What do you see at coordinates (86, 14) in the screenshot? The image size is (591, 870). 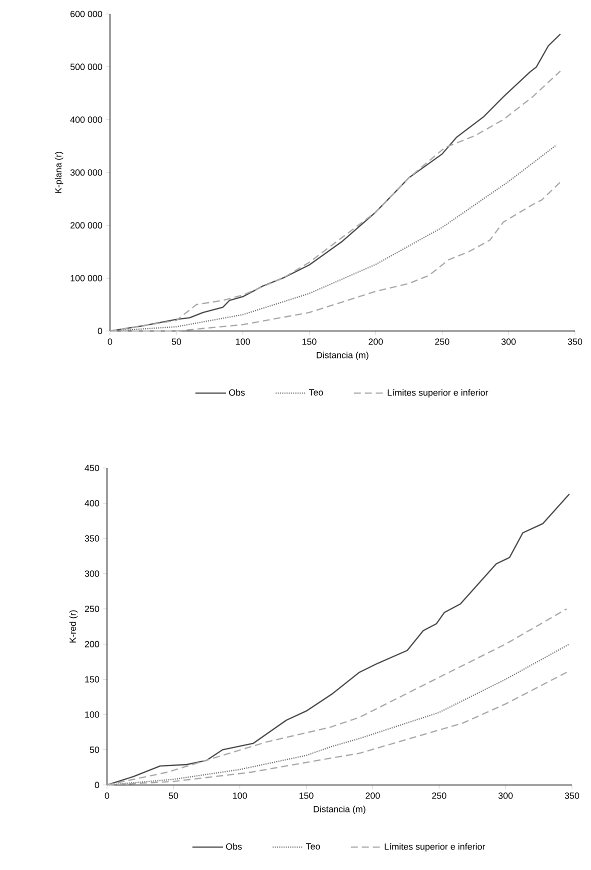 I see `y-tick-label: 600 000` at bounding box center [86, 14].